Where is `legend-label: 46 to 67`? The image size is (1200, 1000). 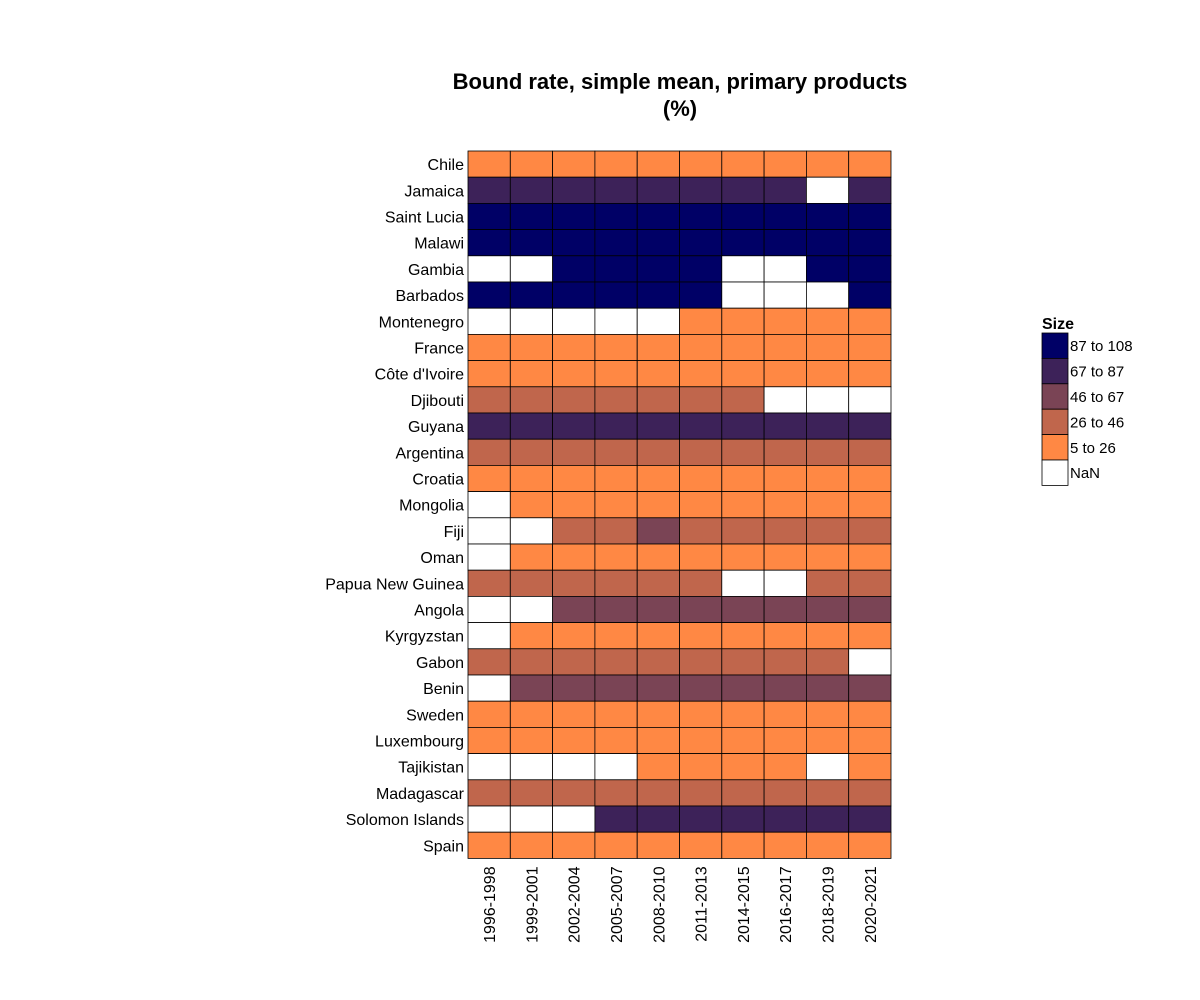 legend-label: 46 to 67 is located at coordinates (1097, 397).